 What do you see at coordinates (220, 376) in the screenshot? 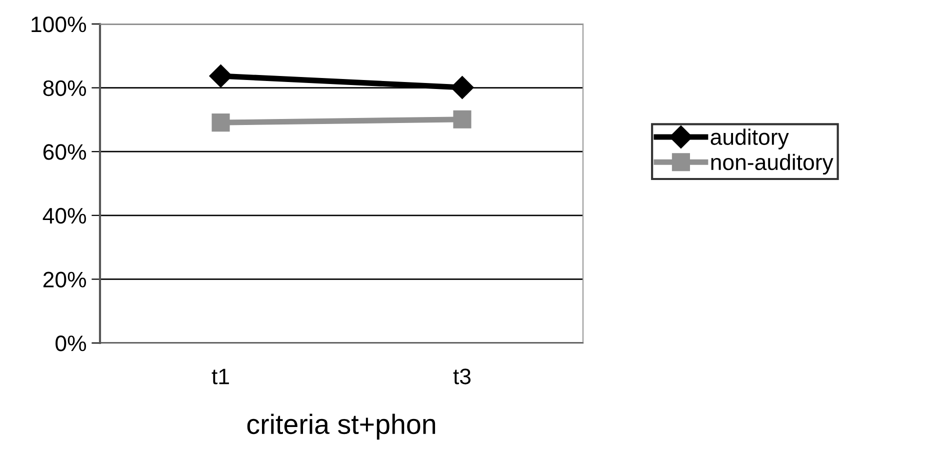
I see `x-tick-label: t1` at bounding box center [220, 376].